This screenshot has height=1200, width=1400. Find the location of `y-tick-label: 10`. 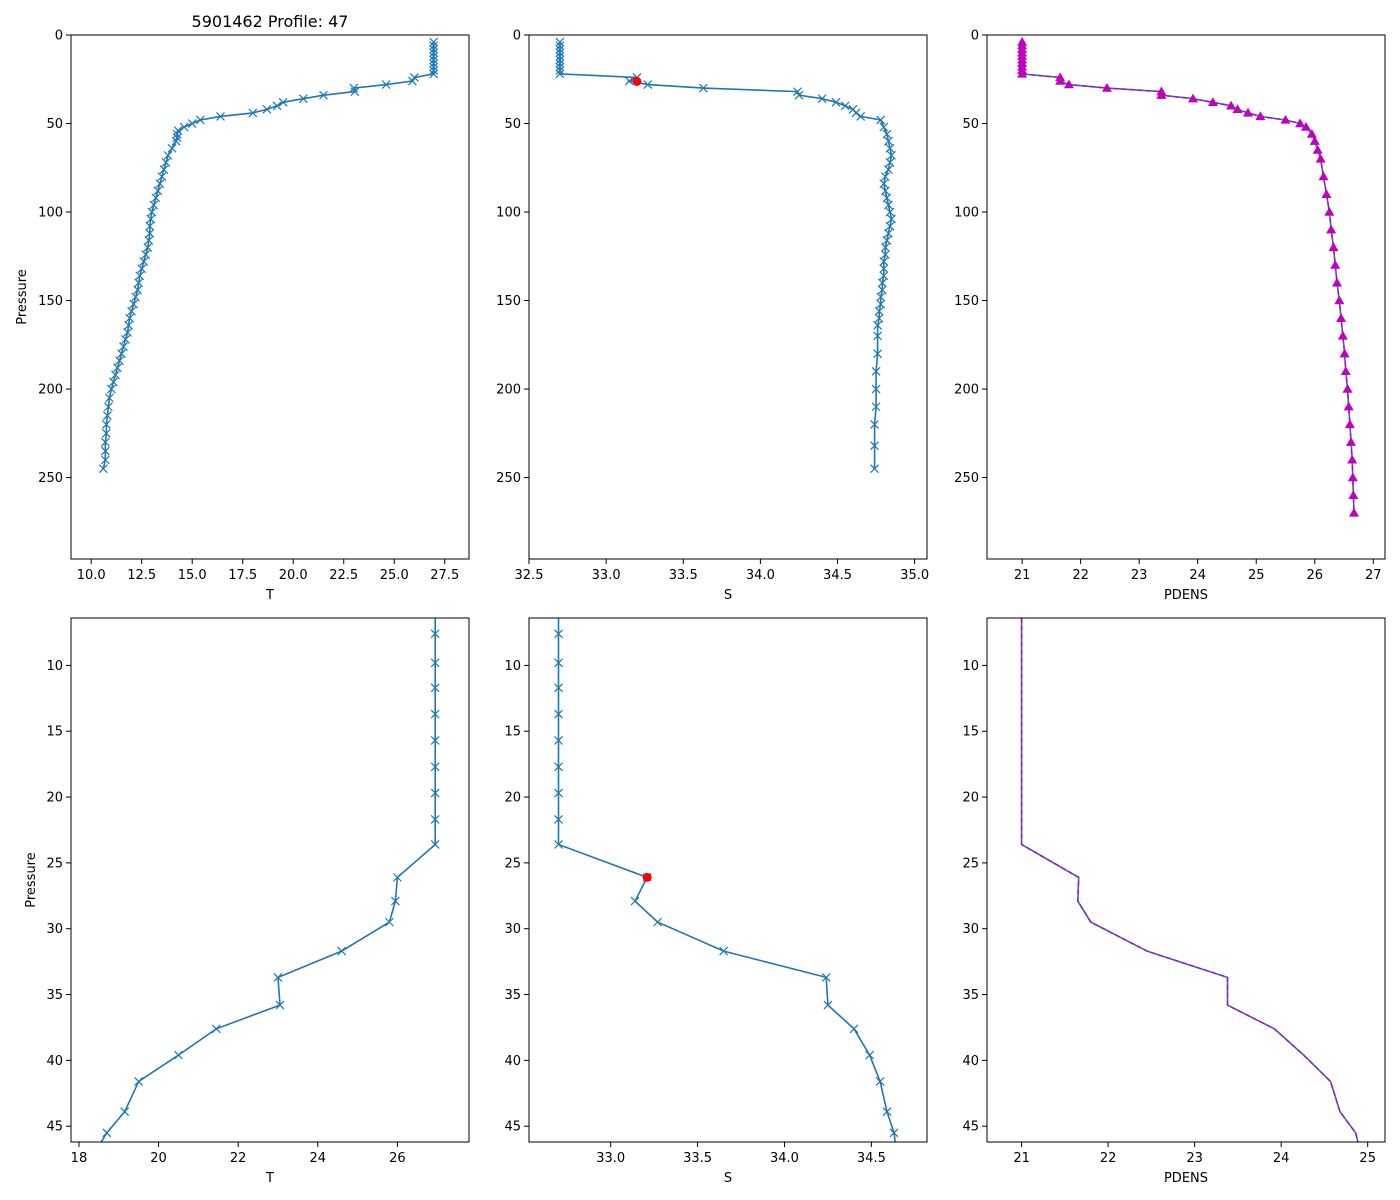

y-tick-label: 10 is located at coordinates (970, 666).